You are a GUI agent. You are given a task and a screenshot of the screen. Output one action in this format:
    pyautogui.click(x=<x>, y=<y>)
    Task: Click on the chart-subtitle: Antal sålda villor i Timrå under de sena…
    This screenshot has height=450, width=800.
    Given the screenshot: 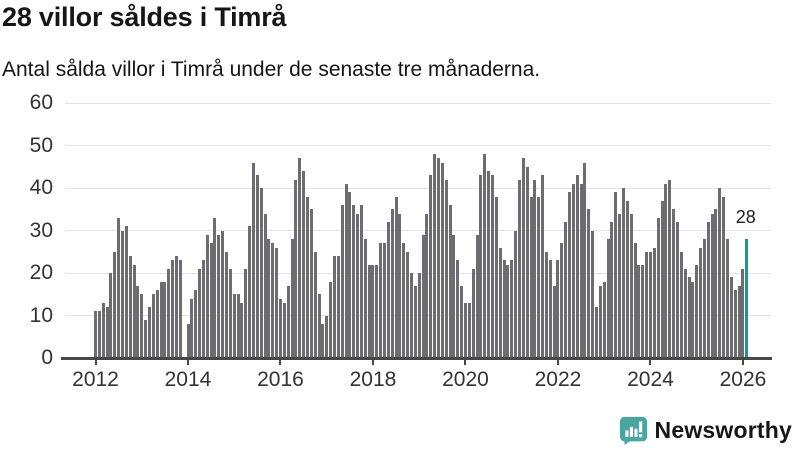 What is the action you would take?
    pyautogui.click(x=271, y=69)
    